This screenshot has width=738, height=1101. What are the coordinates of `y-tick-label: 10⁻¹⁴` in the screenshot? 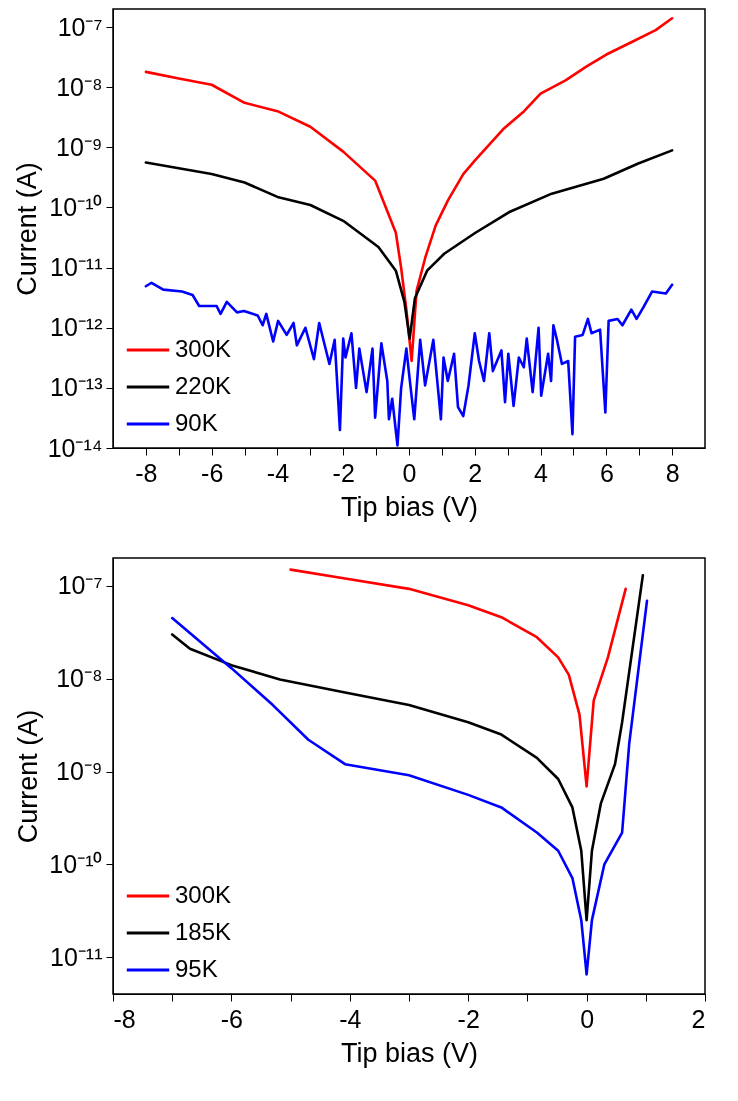 It's located at (75, 447).